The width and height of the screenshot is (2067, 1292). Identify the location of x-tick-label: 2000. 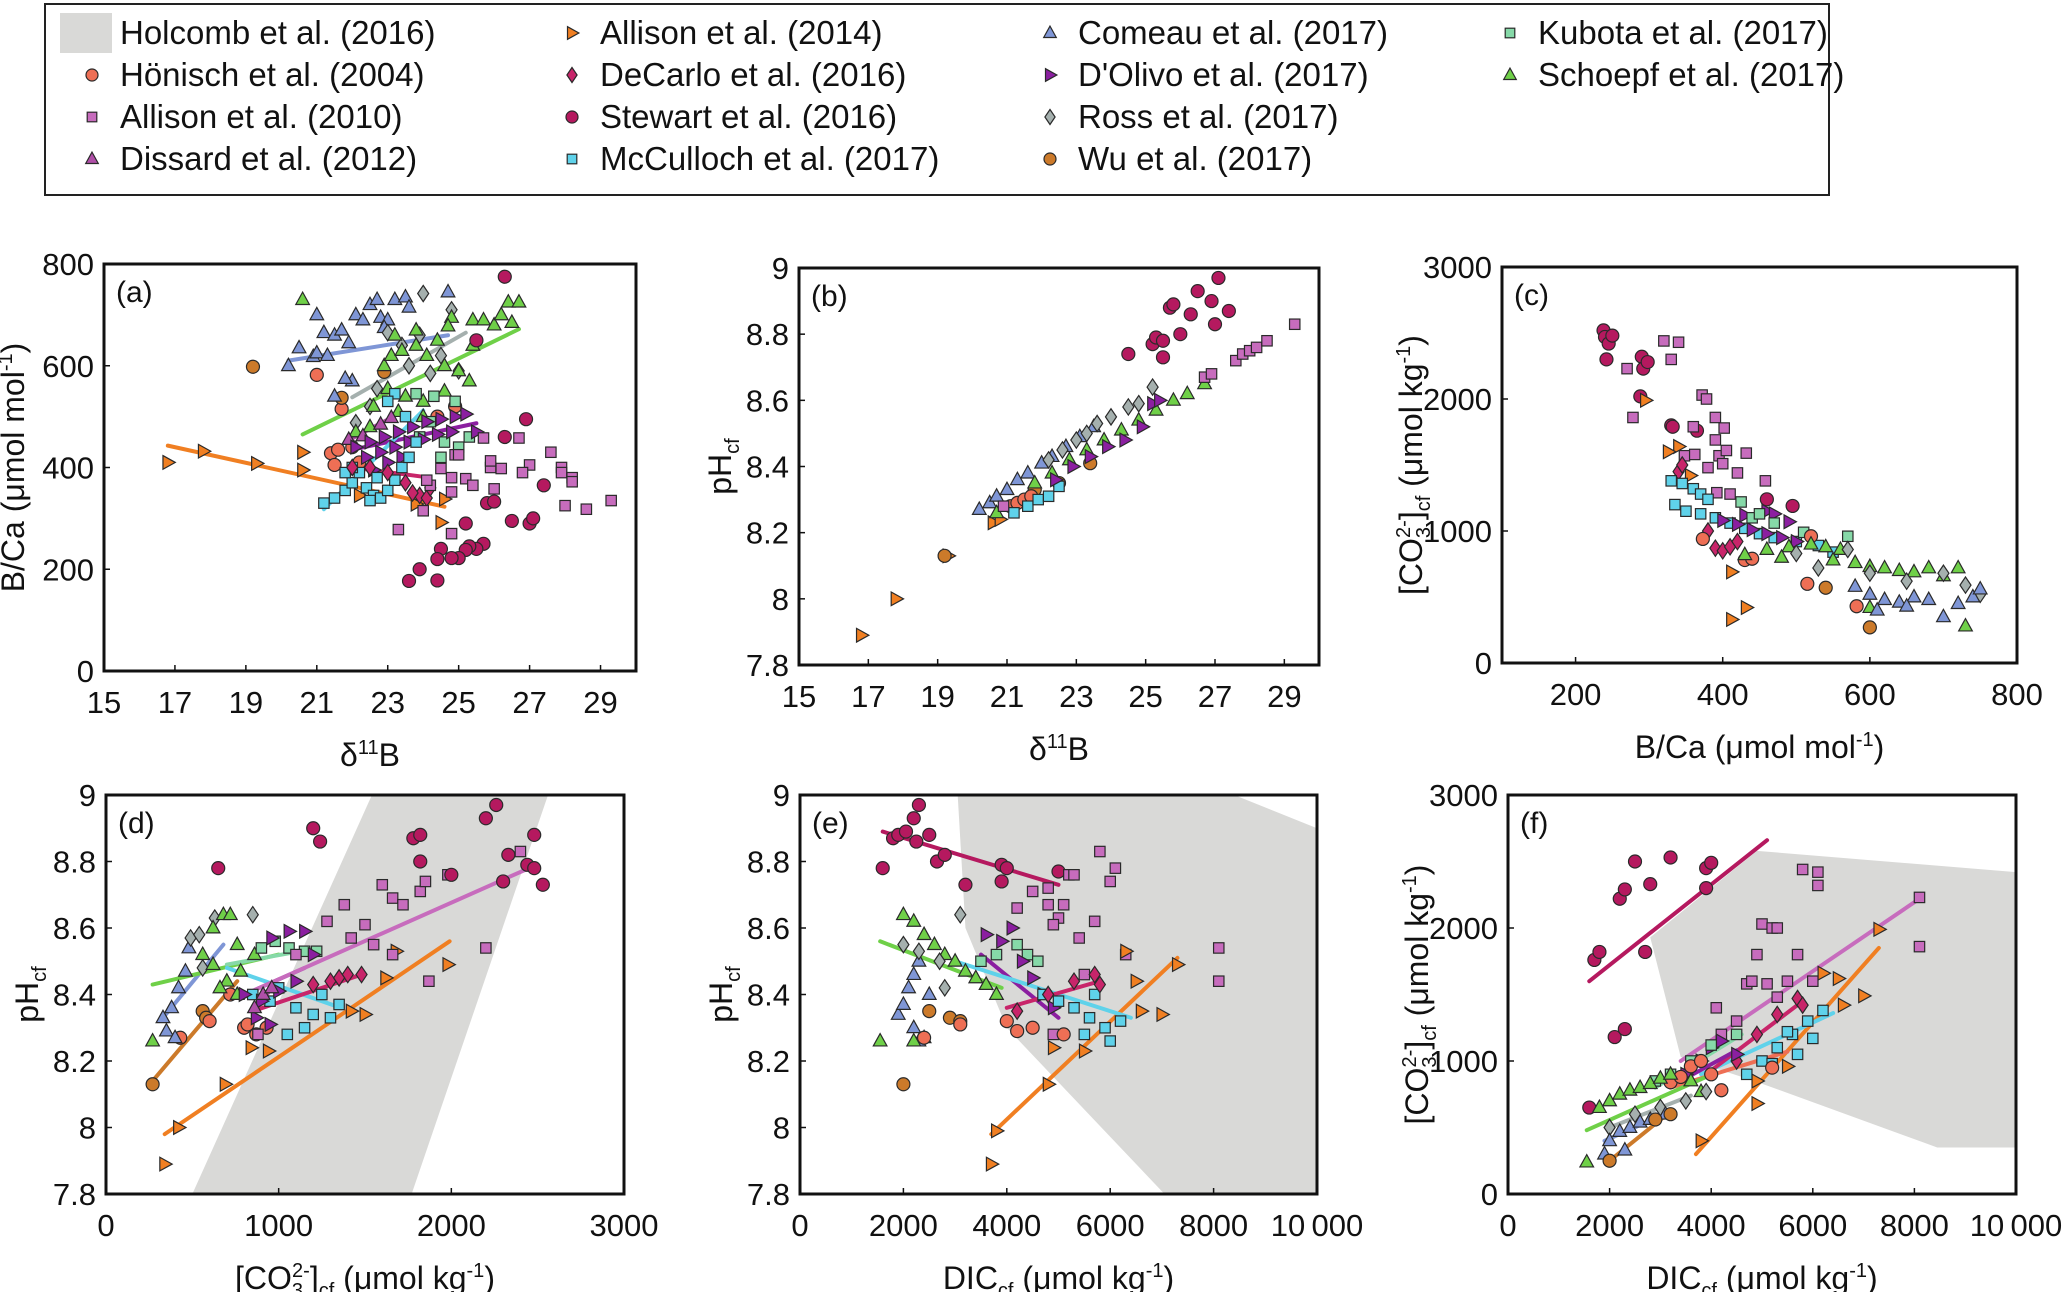
(451, 1225).